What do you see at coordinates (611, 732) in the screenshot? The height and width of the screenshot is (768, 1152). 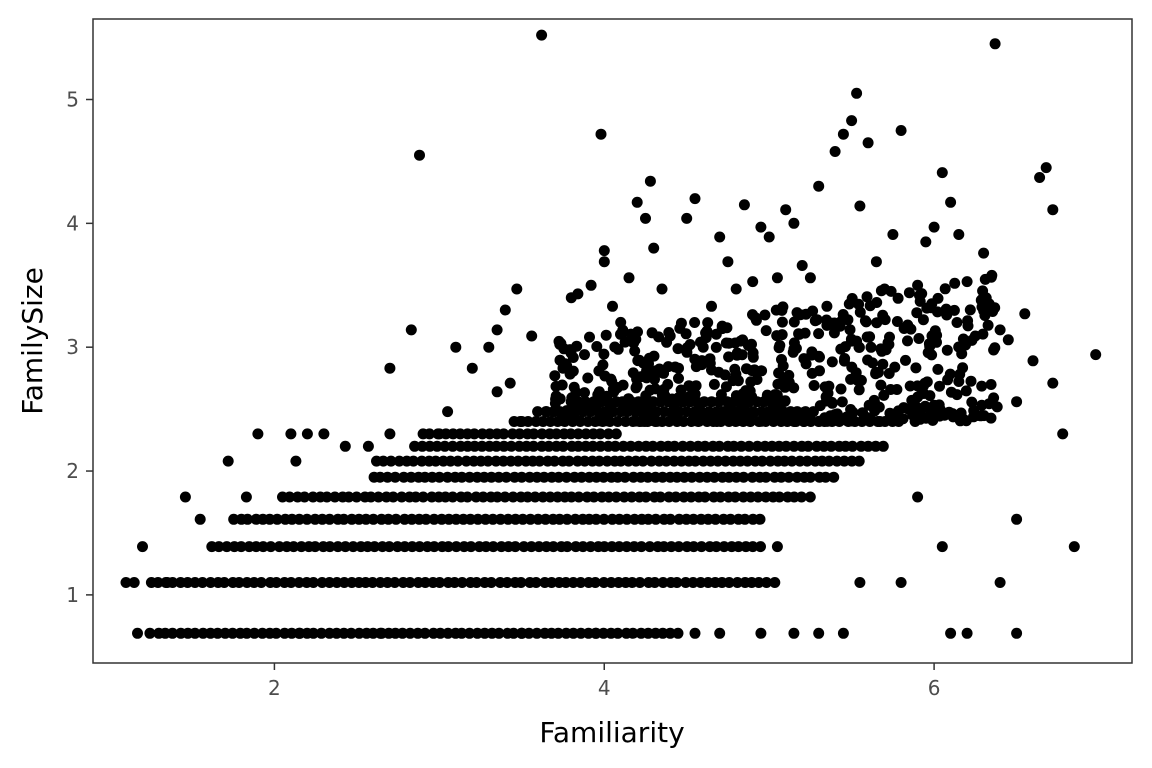 I see `x-axis-title: Familiarity` at bounding box center [611, 732].